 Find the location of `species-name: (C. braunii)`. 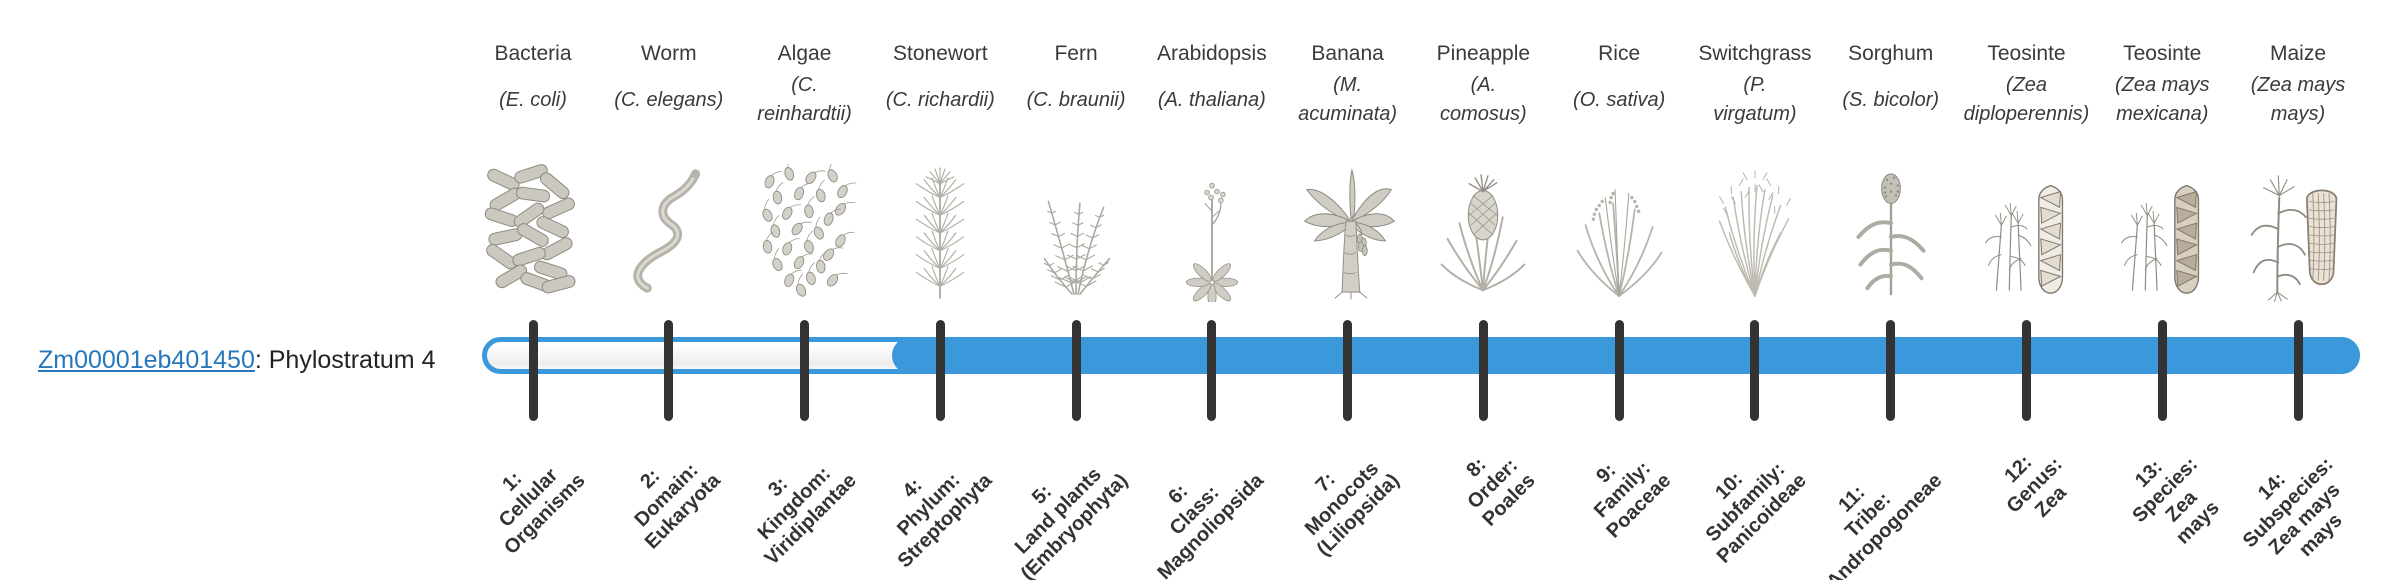

species-name: (C. braunii) is located at coordinates (1076, 100).